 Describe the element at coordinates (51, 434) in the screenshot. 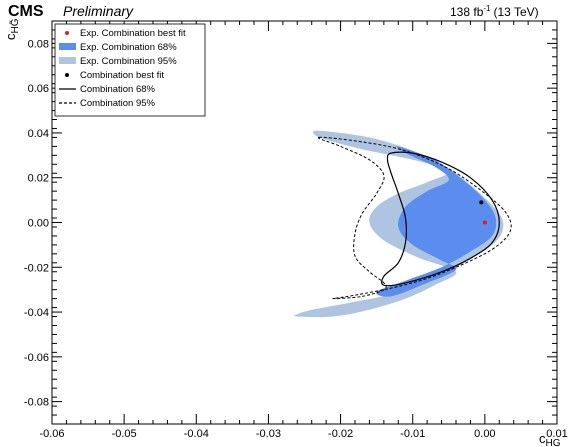

I see `x-tick-label: -0.06` at that location.